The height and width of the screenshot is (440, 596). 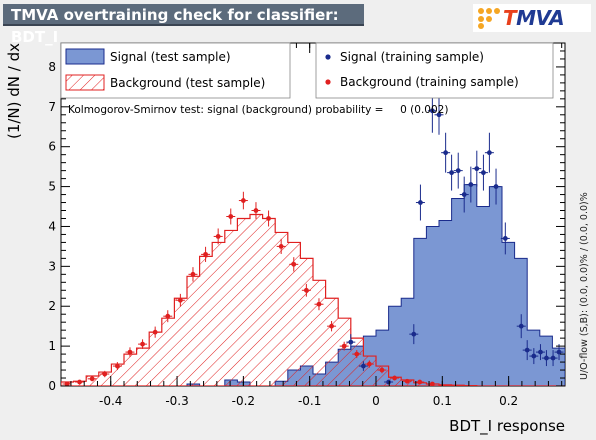 What do you see at coordinates (170, 57) in the screenshot?
I see `legend-signal-test-label: Signal (test sample)` at bounding box center [170, 57].